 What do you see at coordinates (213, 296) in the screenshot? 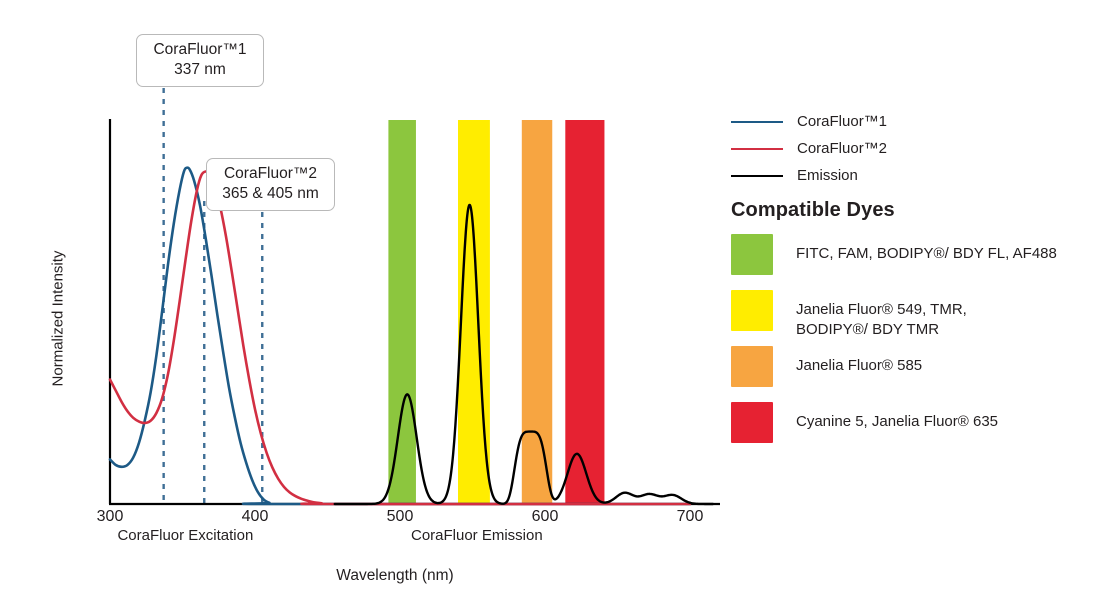
I see `excitation-marker-lines` at bounding box center [213, 296].